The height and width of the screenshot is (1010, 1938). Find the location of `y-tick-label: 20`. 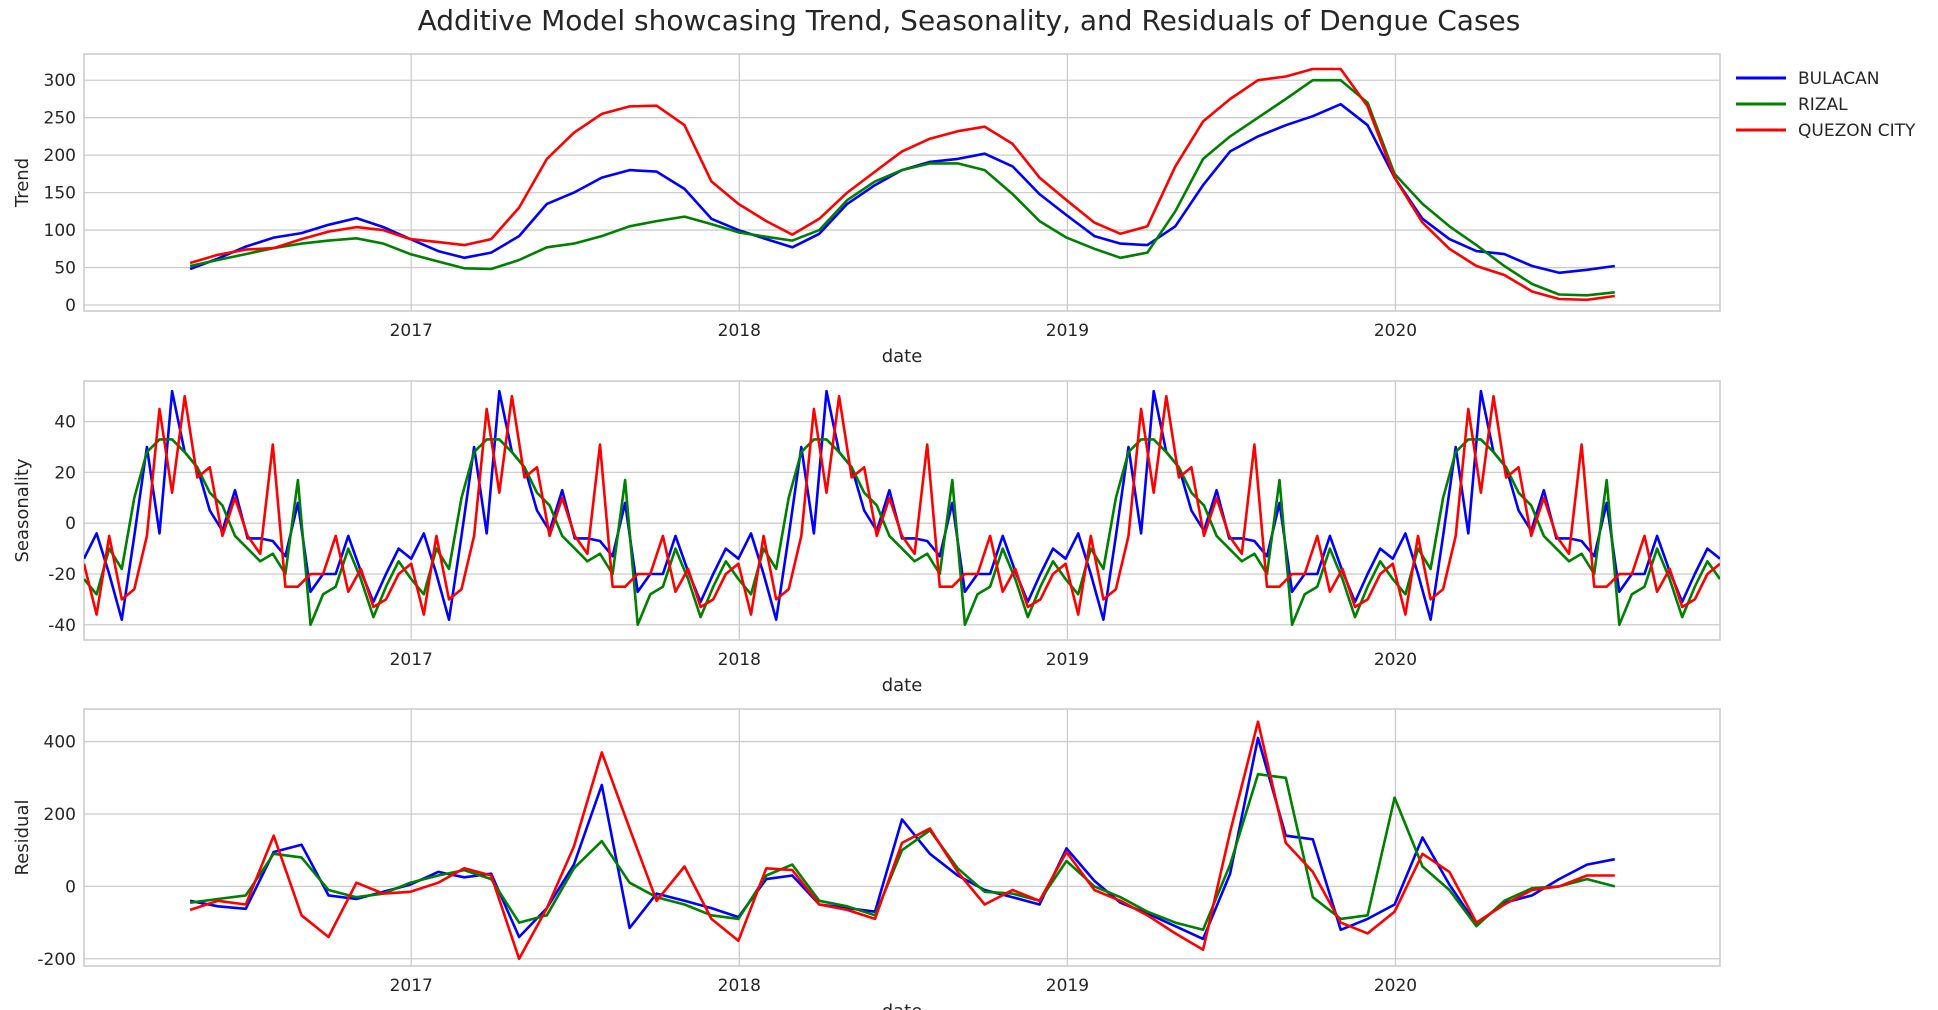

y-tick-label: 20 is located at coordinates (65, 473).